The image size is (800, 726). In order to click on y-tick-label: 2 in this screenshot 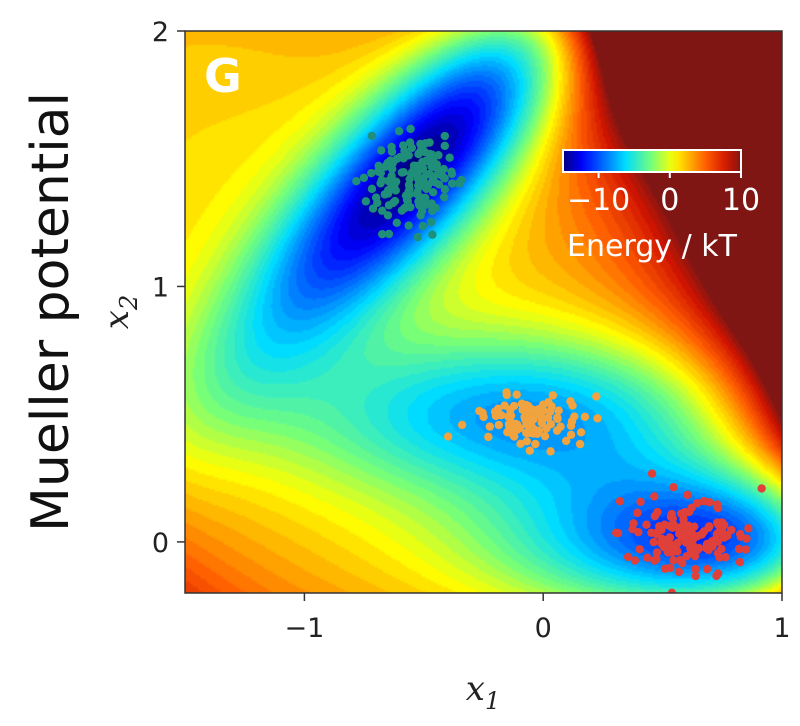, I will do `click(160, 32)`.